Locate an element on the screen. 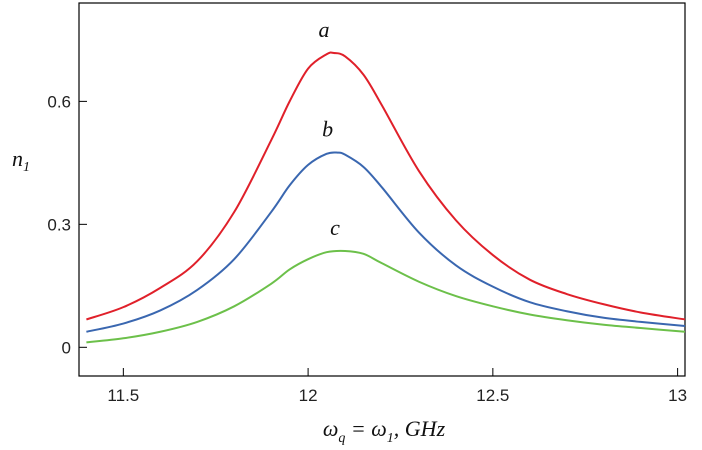 The height and width of the screenshot is (450, 702). x-tick-label: 11.5 is located at coordinates (123, 395).